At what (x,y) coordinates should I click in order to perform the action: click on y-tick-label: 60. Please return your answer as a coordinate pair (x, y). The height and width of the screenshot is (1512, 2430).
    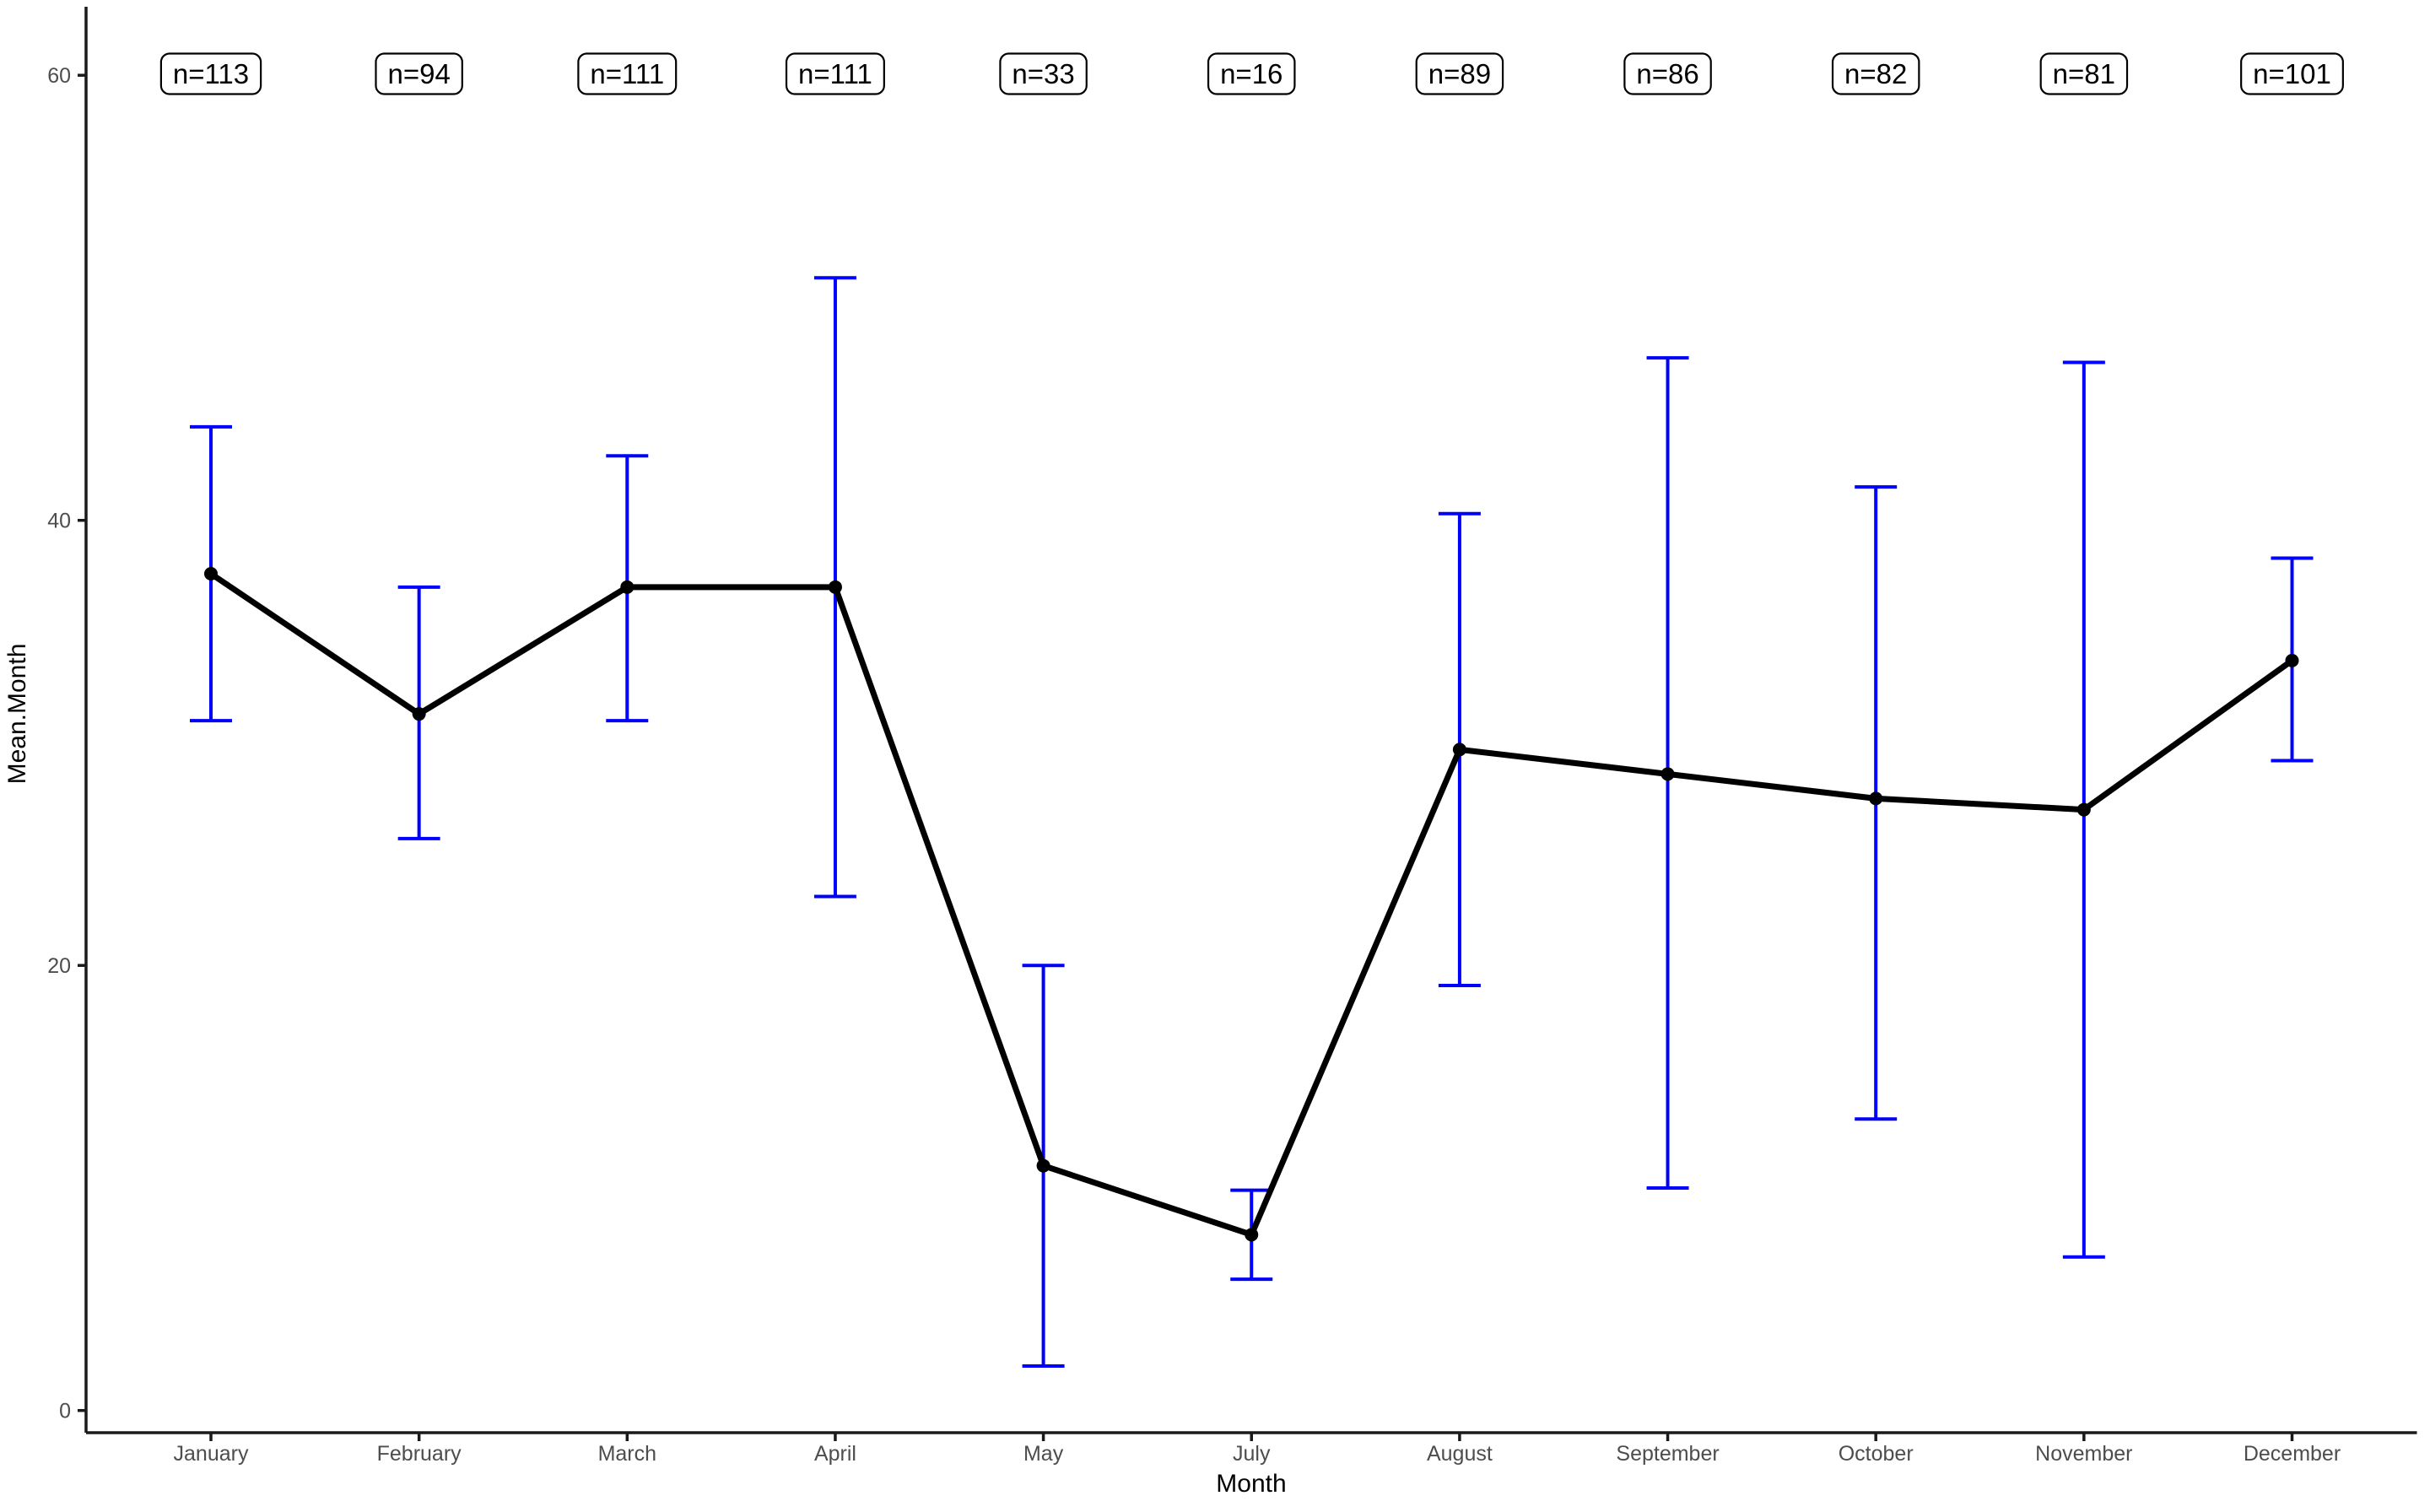
    Looking at the image, I should click on (59, 76).